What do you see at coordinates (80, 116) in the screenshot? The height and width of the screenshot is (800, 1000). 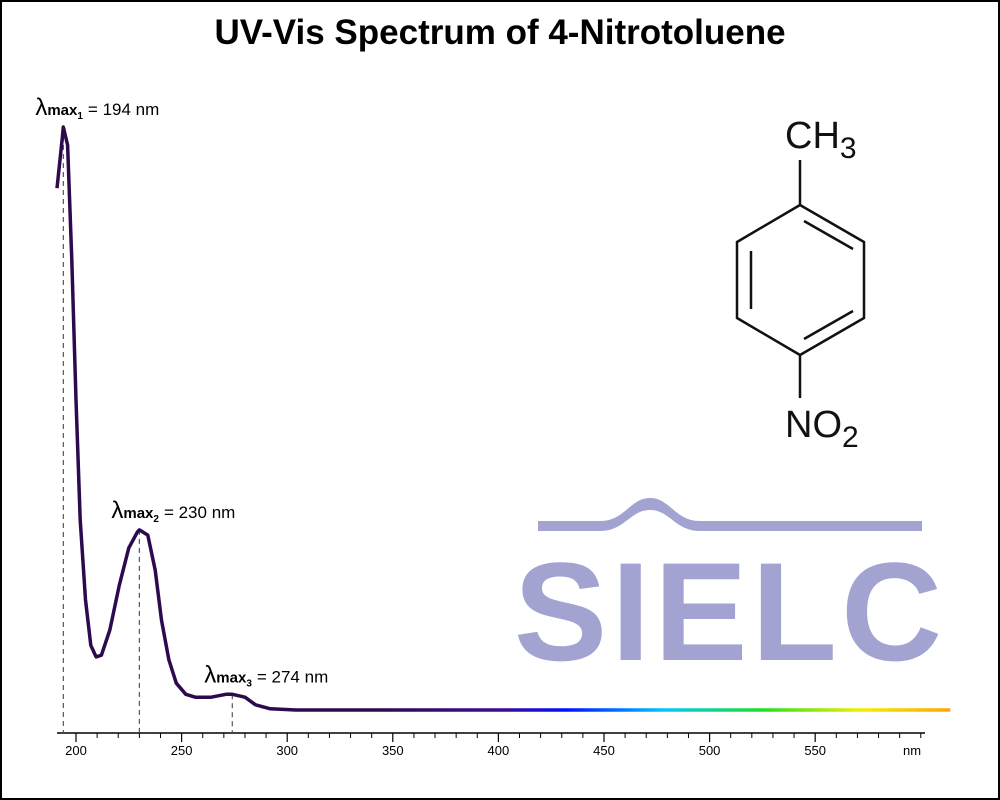 I see `lambda-index: 1` at bounding box center [80, 116].